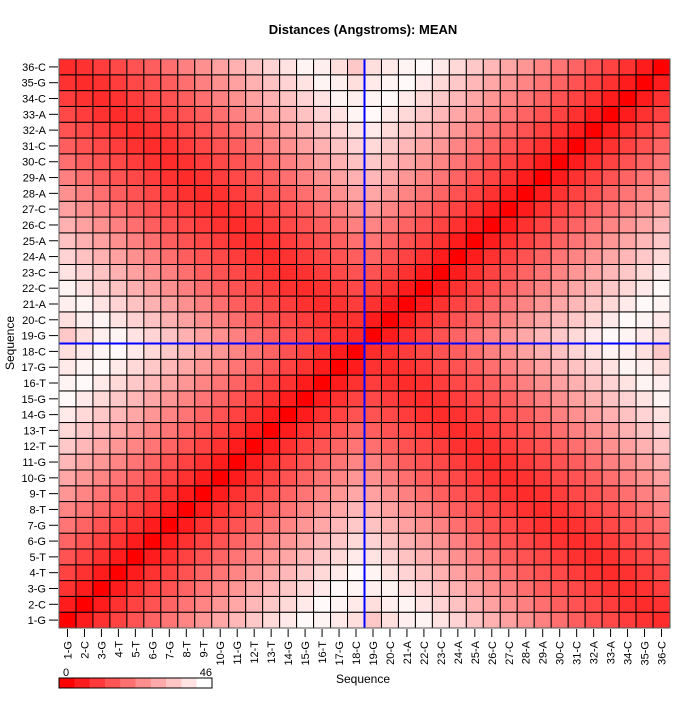 The height and width of the screenshot is (705, 700). Describe the element at coordinates (38, 558) in the screenshot. I see `y-tick-label: 5-T` at that location.